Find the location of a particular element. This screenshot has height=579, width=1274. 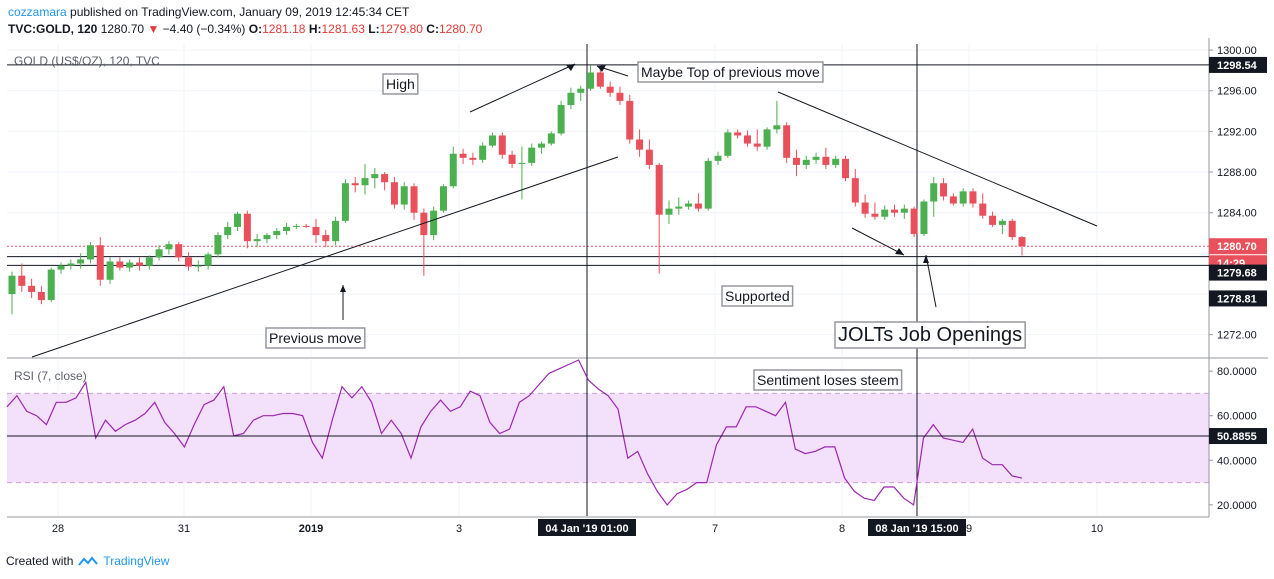

jolts-arrow-line is located at coordinates (931, 281).